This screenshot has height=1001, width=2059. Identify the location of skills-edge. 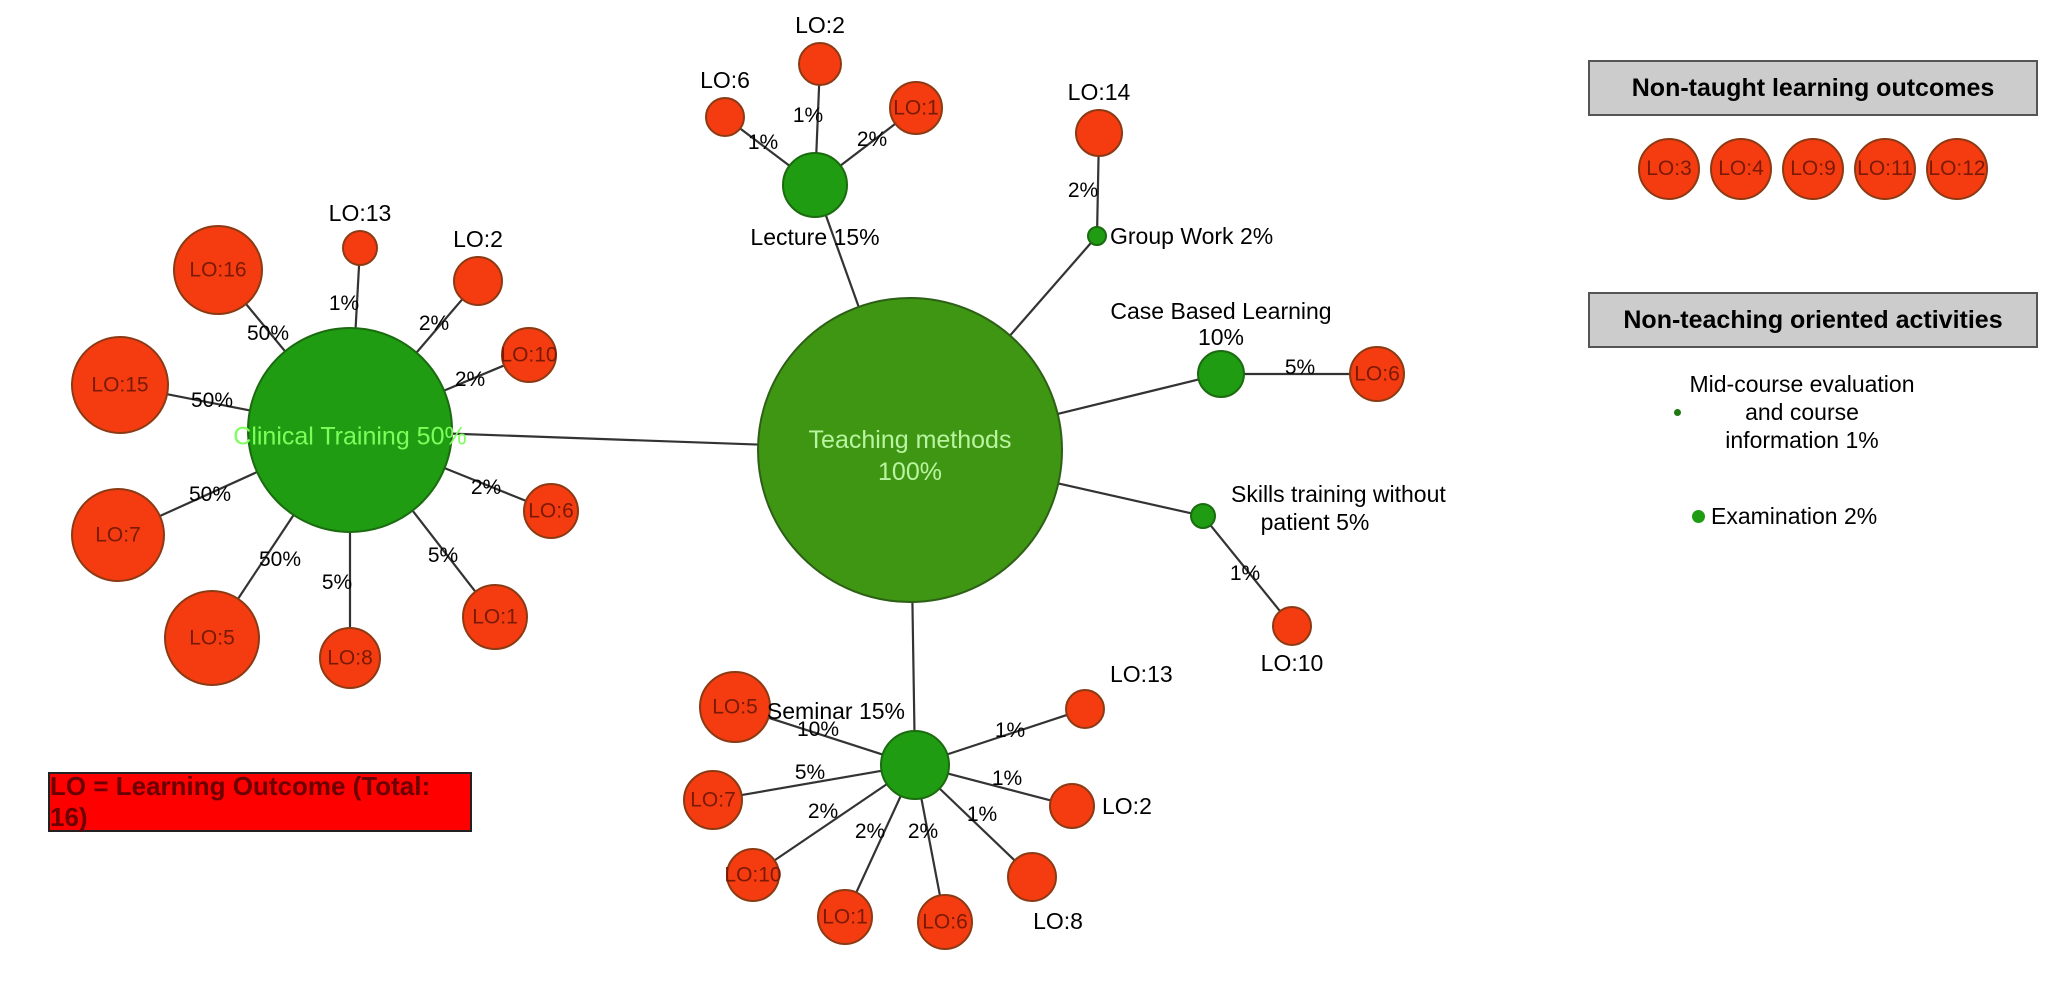
(1245, 568).